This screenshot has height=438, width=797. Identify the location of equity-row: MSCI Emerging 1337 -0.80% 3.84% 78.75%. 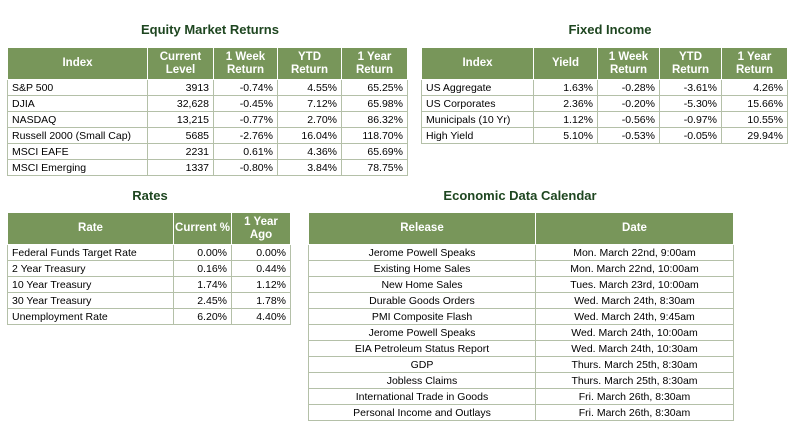
(207, 167).